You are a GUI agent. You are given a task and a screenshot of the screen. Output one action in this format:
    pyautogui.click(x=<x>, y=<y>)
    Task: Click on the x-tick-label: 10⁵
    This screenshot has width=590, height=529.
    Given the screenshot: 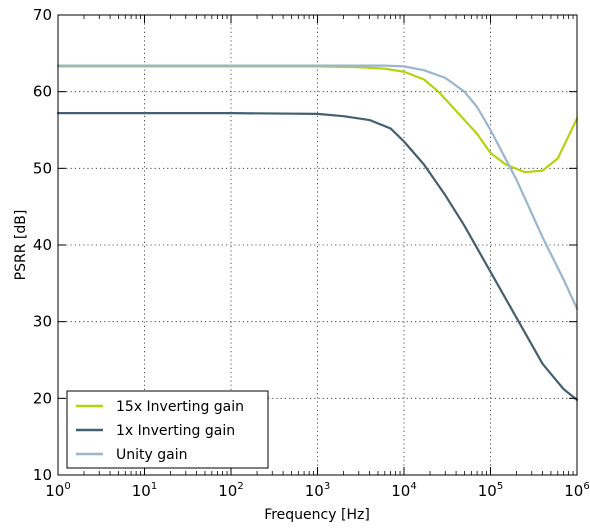 What is the action you would take?
    pyautogui.click(x=490, y=490)
    